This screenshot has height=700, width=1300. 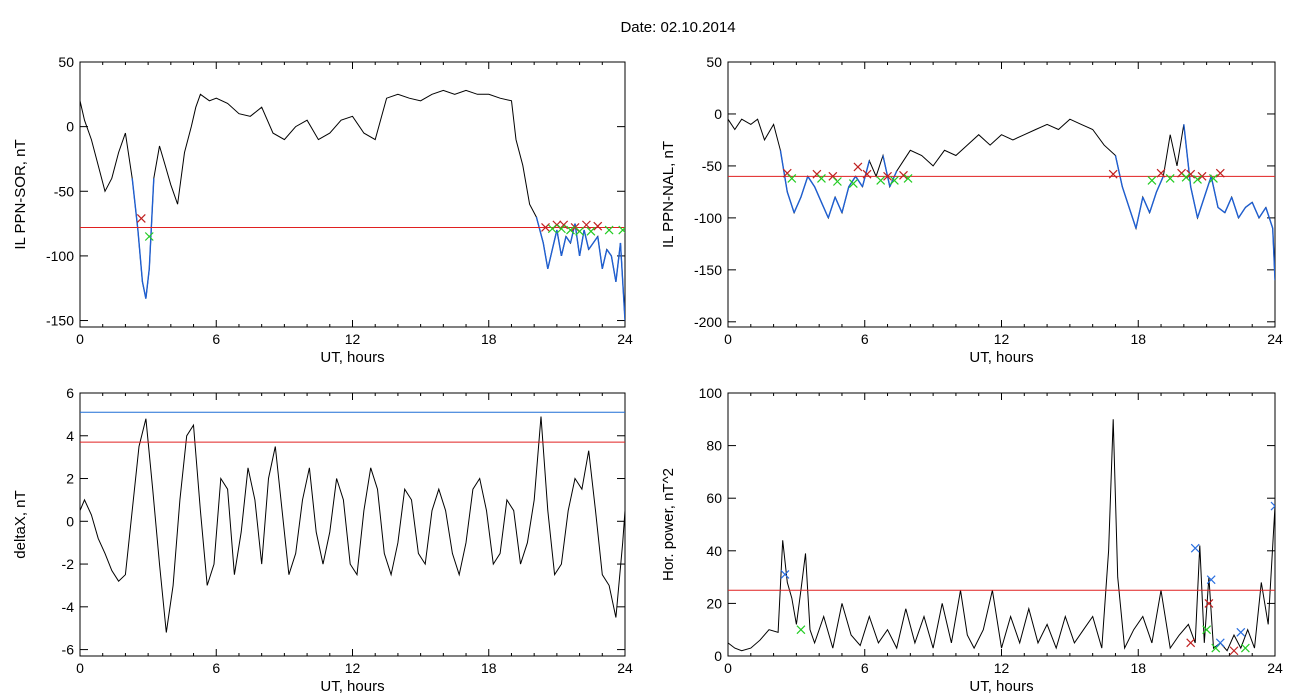 I want to click on y-tick-label: 80, so click(x=714, y=446).